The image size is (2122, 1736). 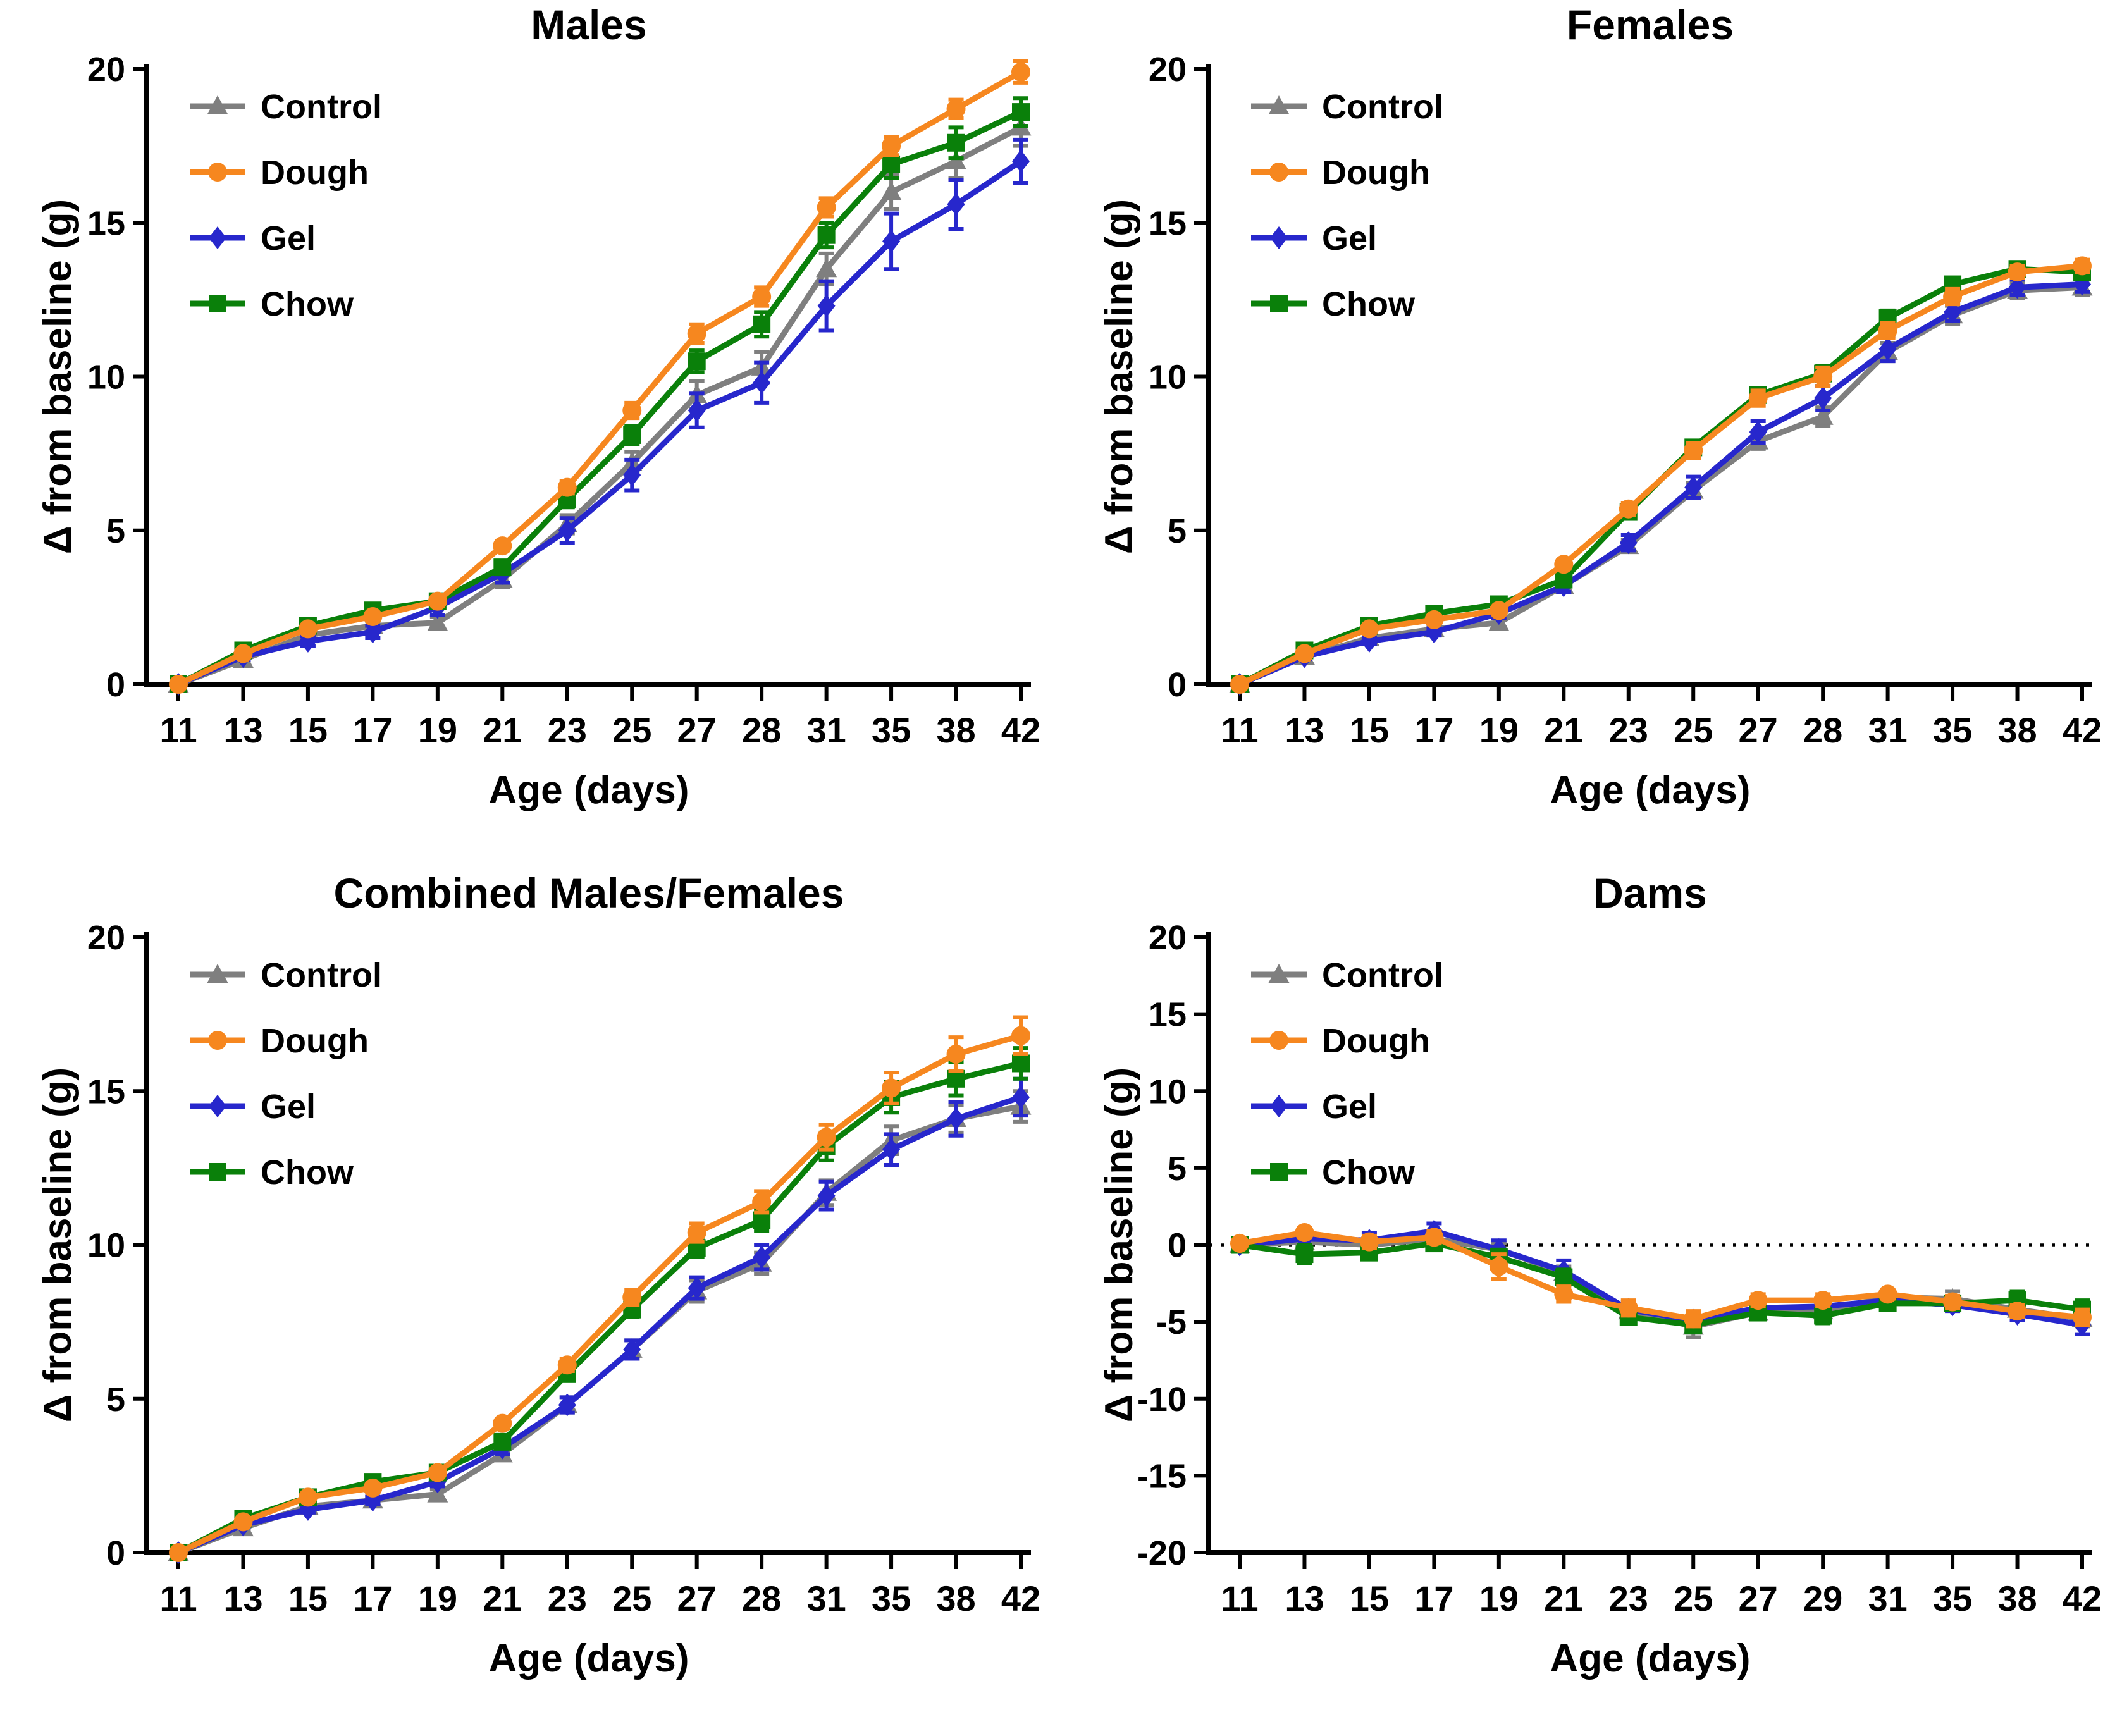 I want to click on y-tick-label: 0, so click(x=1177, y=685).